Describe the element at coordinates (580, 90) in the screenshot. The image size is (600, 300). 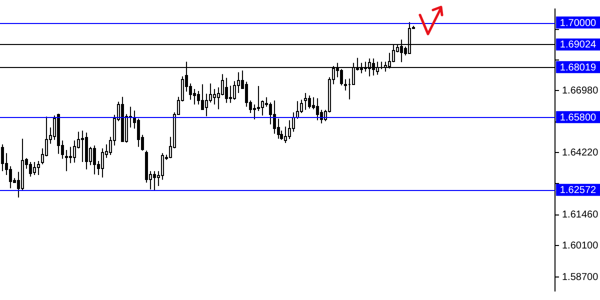
I see `y-tick-label: 1.66980` at that location.